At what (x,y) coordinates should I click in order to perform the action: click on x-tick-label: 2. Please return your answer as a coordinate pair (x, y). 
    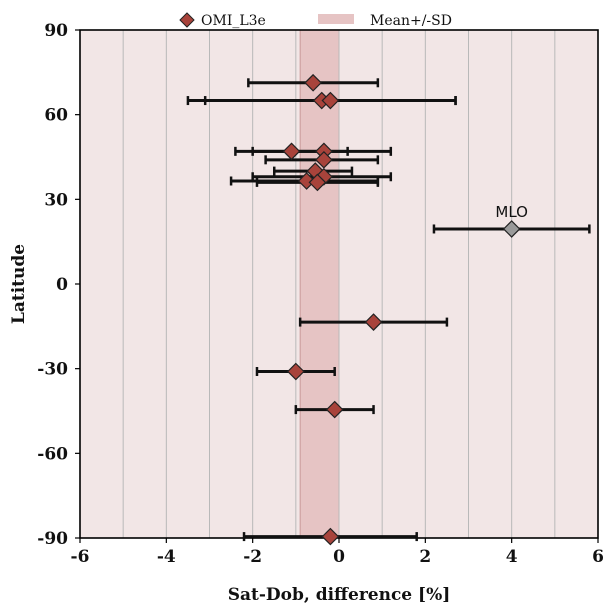
    Looking at the image, I should click on (425, 557).